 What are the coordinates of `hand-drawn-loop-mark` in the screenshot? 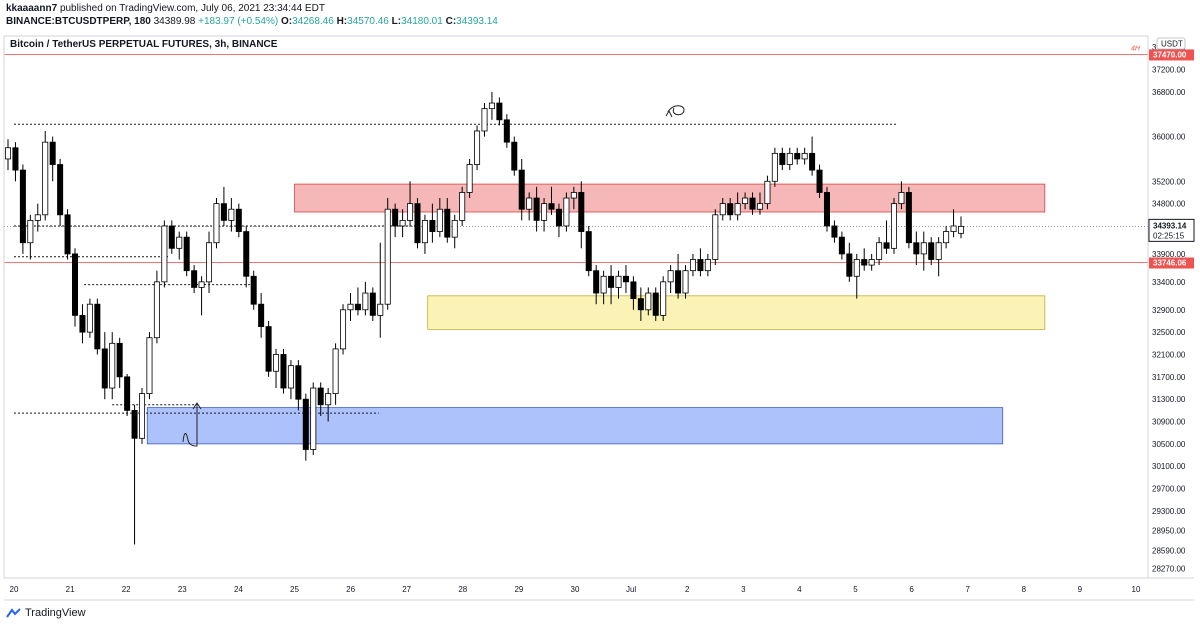 It's located at (675, 111).